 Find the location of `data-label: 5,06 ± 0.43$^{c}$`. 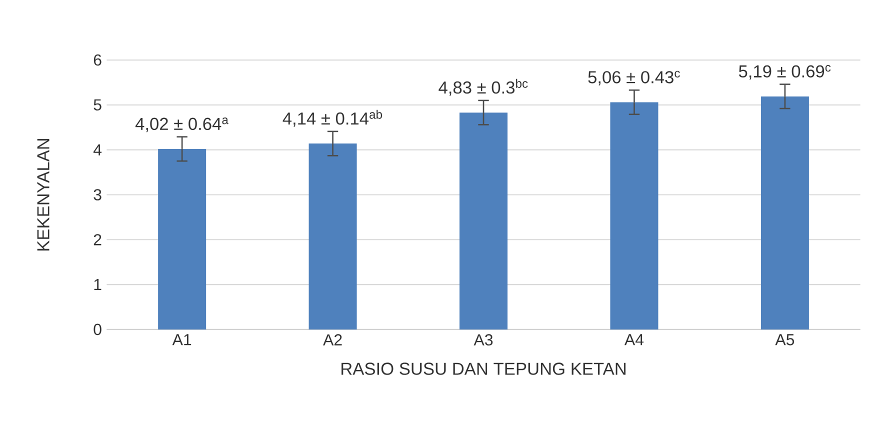

data-label: 5,06 ± 0.43$^{c}$ is located at coordinates (634, 78).